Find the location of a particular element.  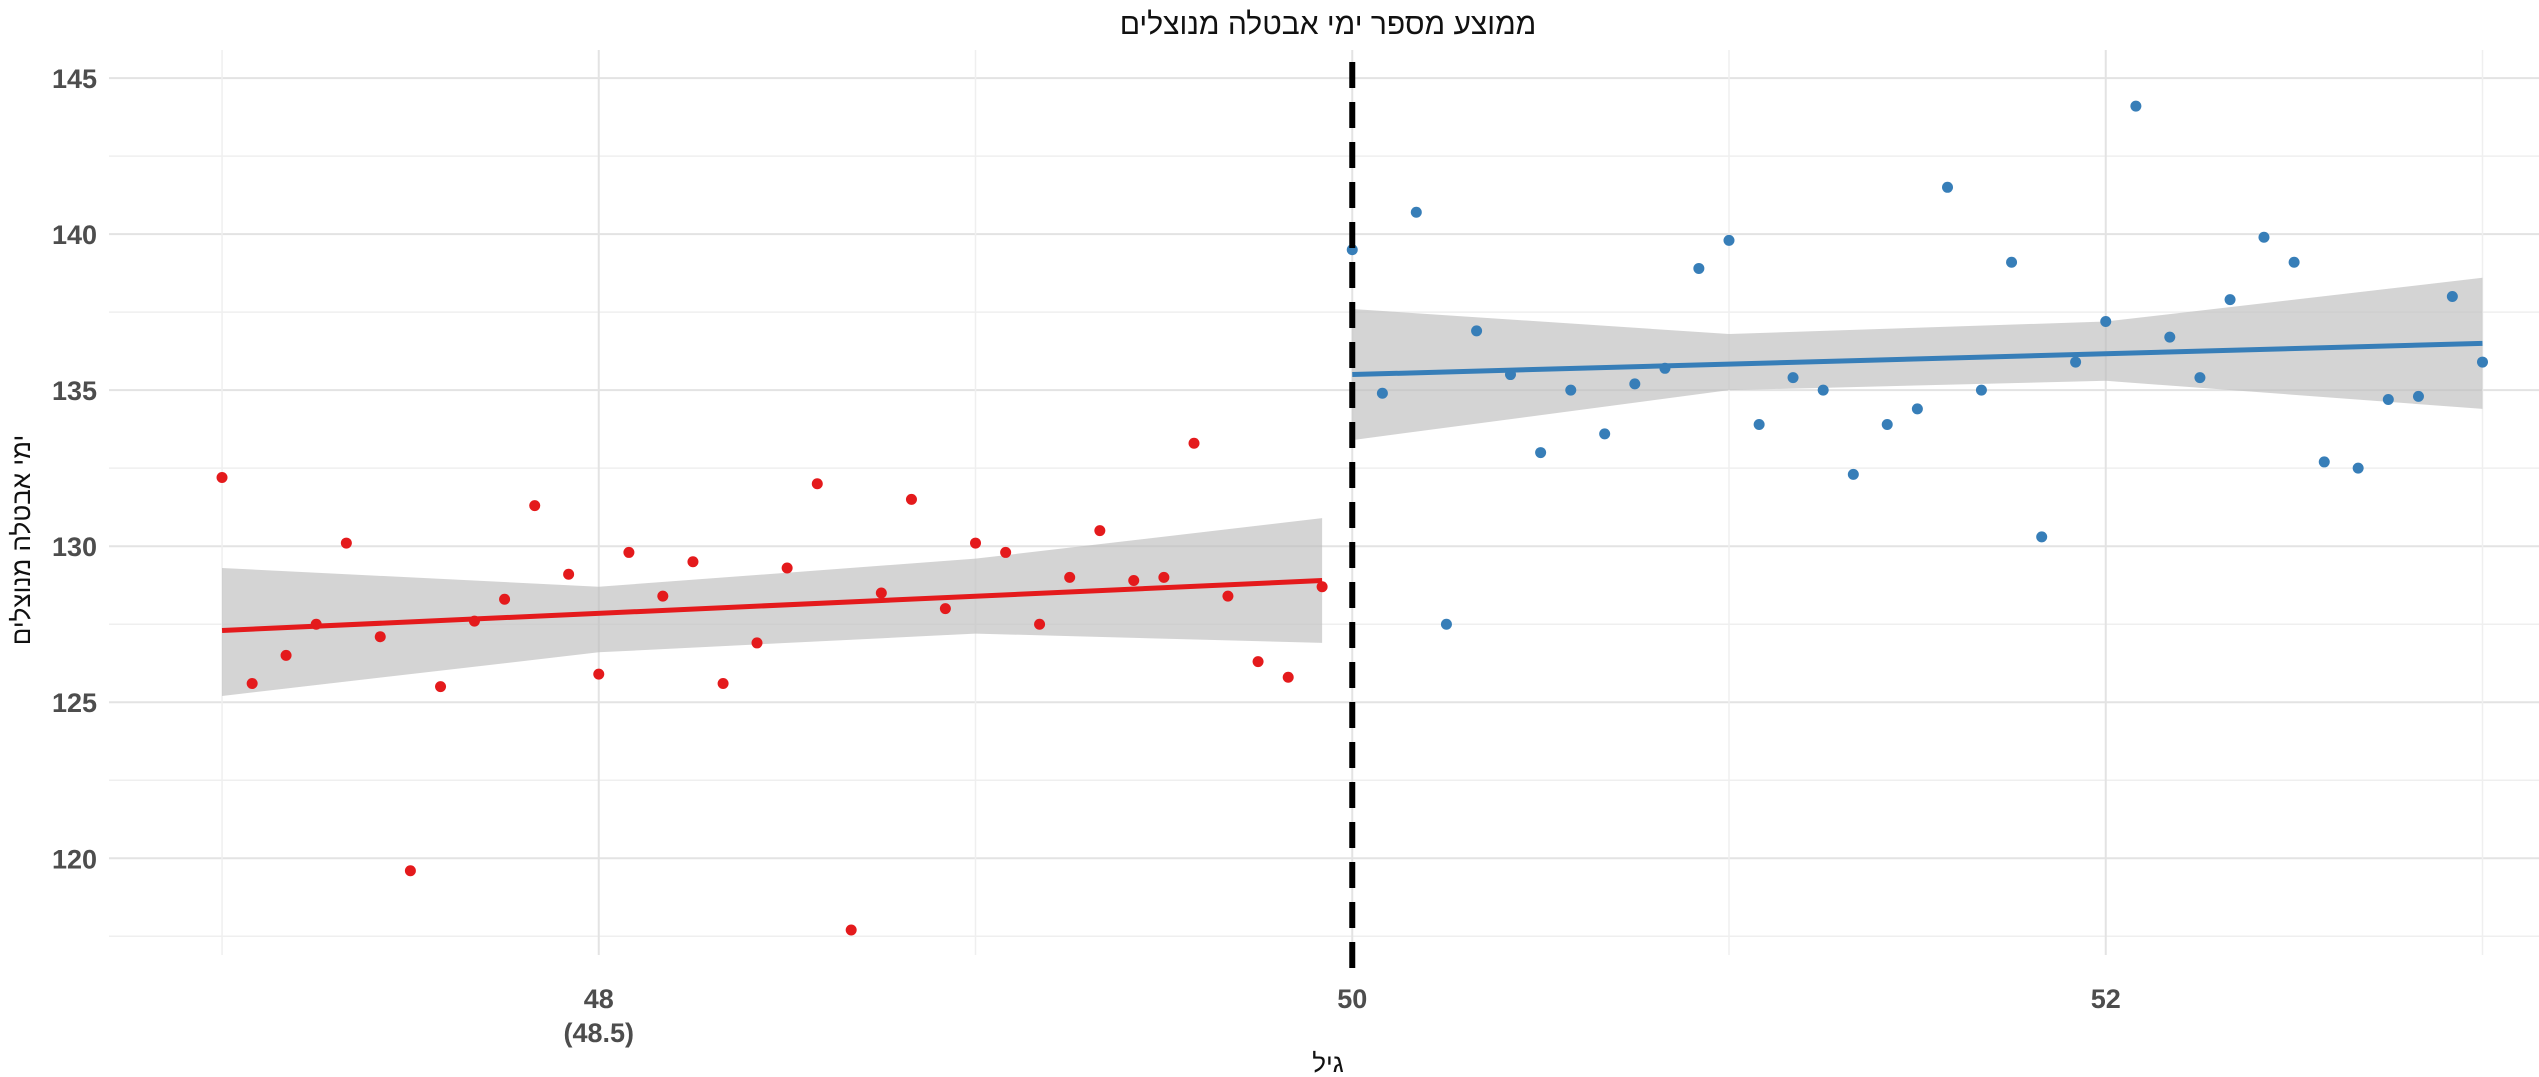

x-tick-label: 52 is located at coordinates (2106, 999).